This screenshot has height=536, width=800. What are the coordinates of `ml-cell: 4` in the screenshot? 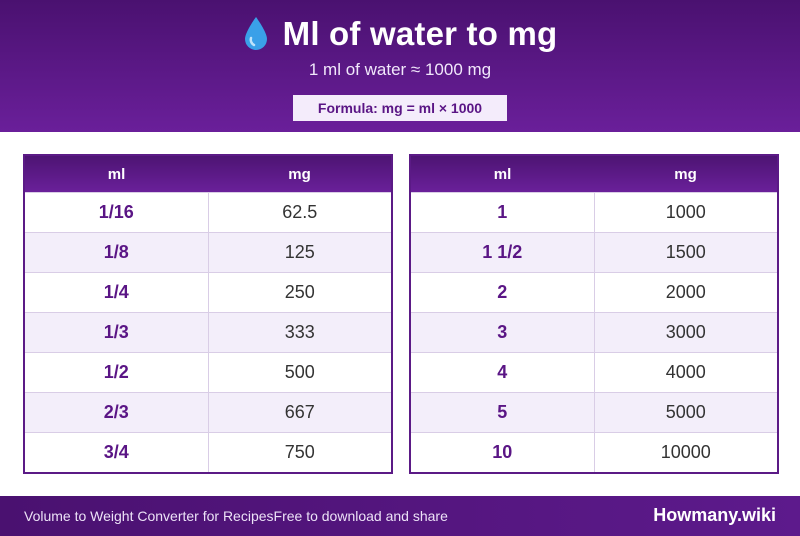 It's located at (503, 372).